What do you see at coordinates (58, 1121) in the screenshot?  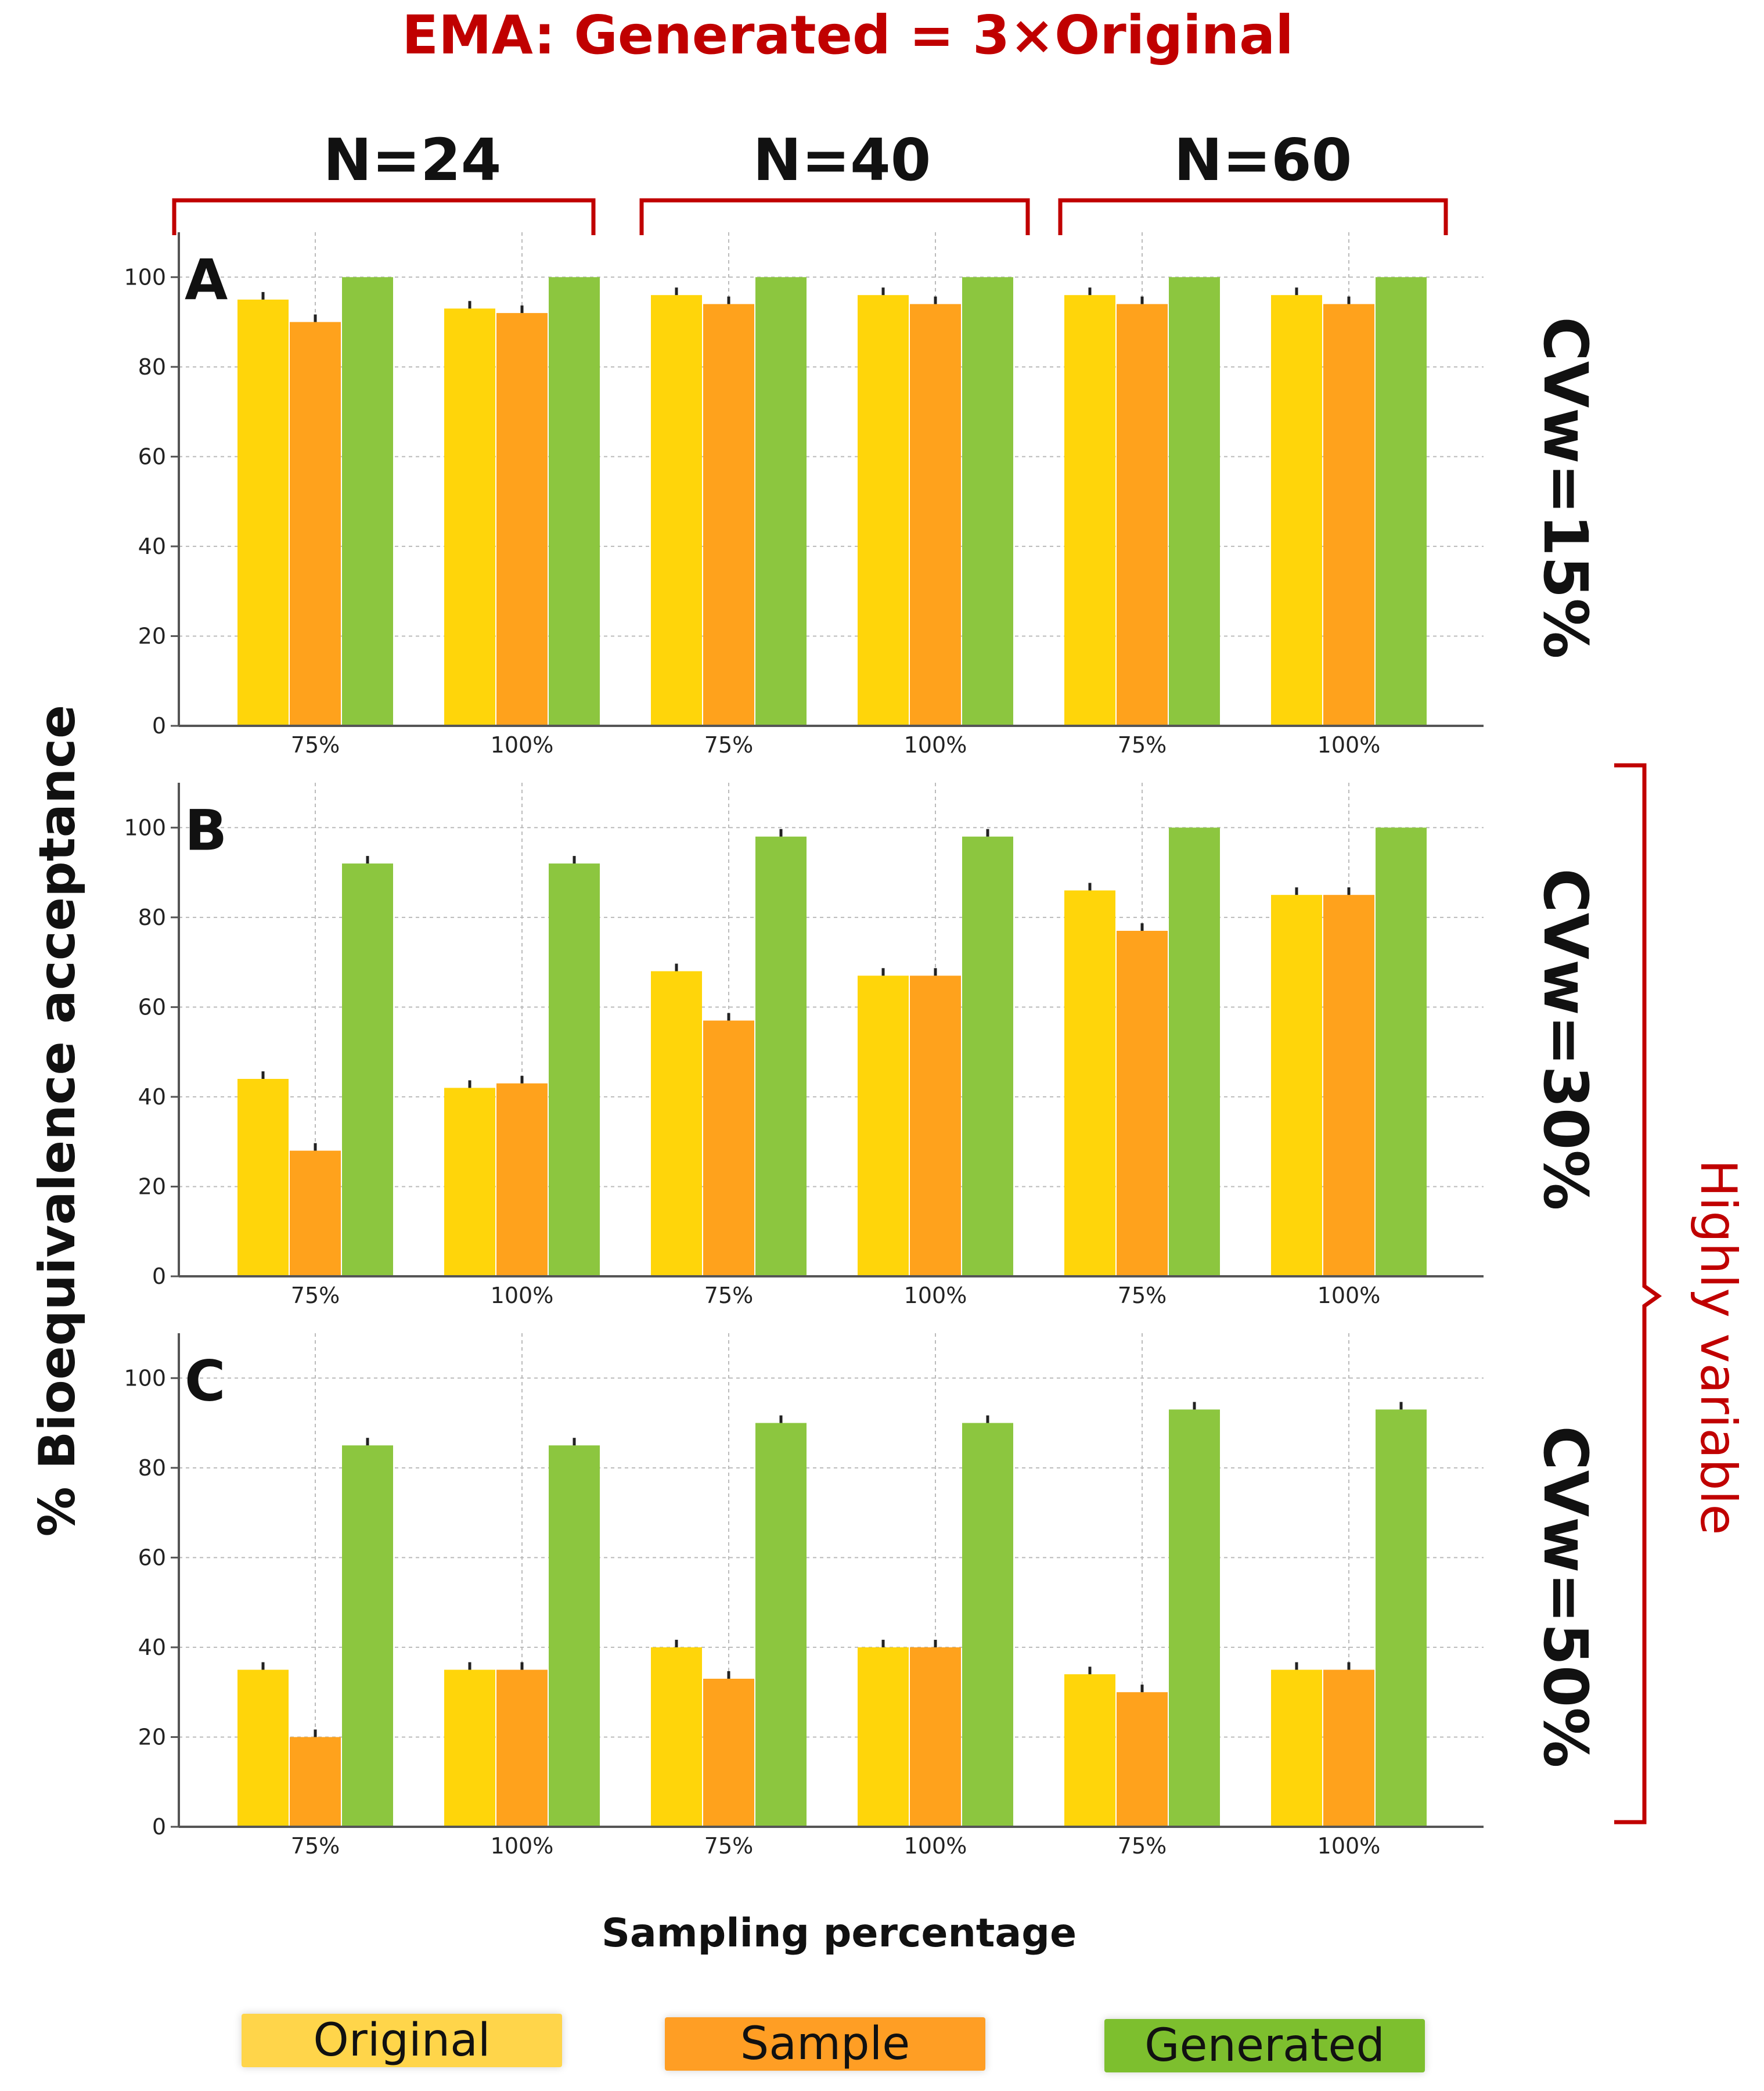 I see `y-axis-label: % Bioequivalence acceptance` at bounding box center [58, 1121].